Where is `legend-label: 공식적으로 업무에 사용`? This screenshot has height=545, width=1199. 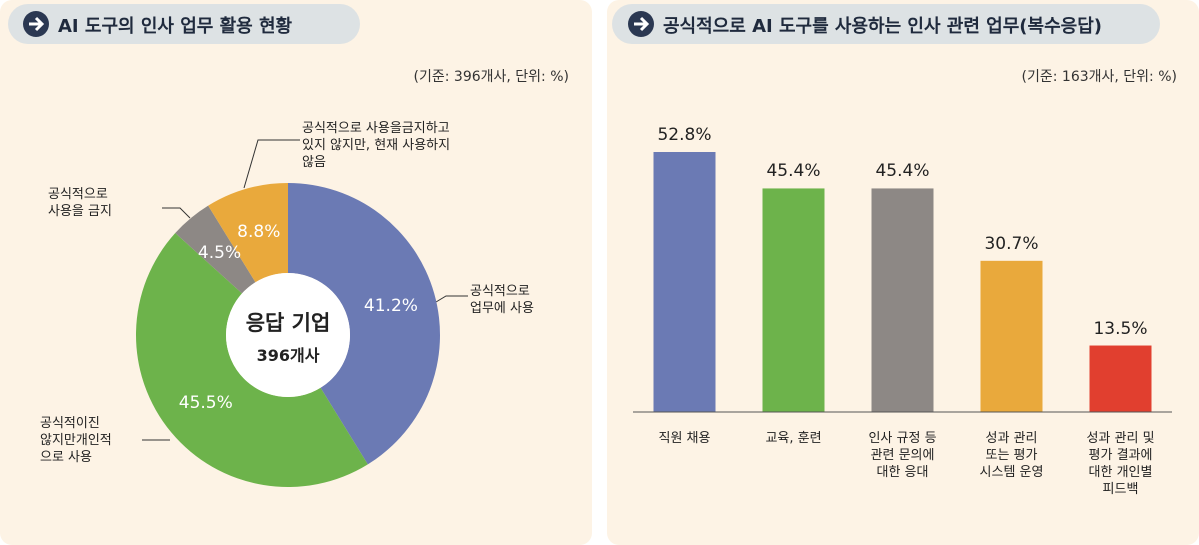 legend-label: 공식적으로 업무에 사용 is located at coordinates (502, 300).